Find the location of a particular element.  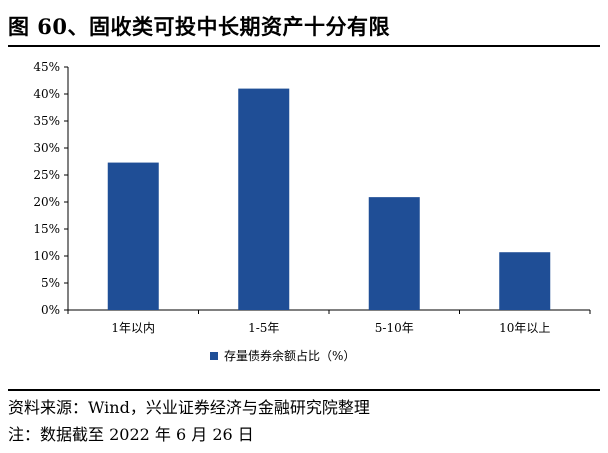

y-tick-label: 30% is located at coordinates (46, 148).